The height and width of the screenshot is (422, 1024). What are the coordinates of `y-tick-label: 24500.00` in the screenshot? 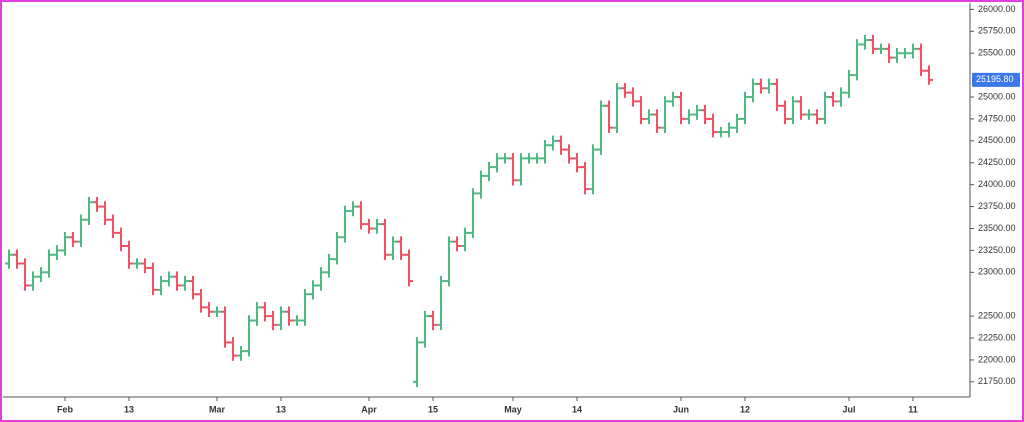 It's located at (997, 140).